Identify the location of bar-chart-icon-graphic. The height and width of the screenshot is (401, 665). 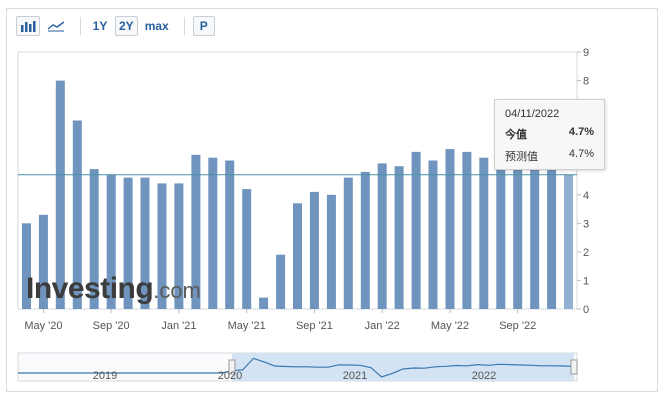
(28, 26).